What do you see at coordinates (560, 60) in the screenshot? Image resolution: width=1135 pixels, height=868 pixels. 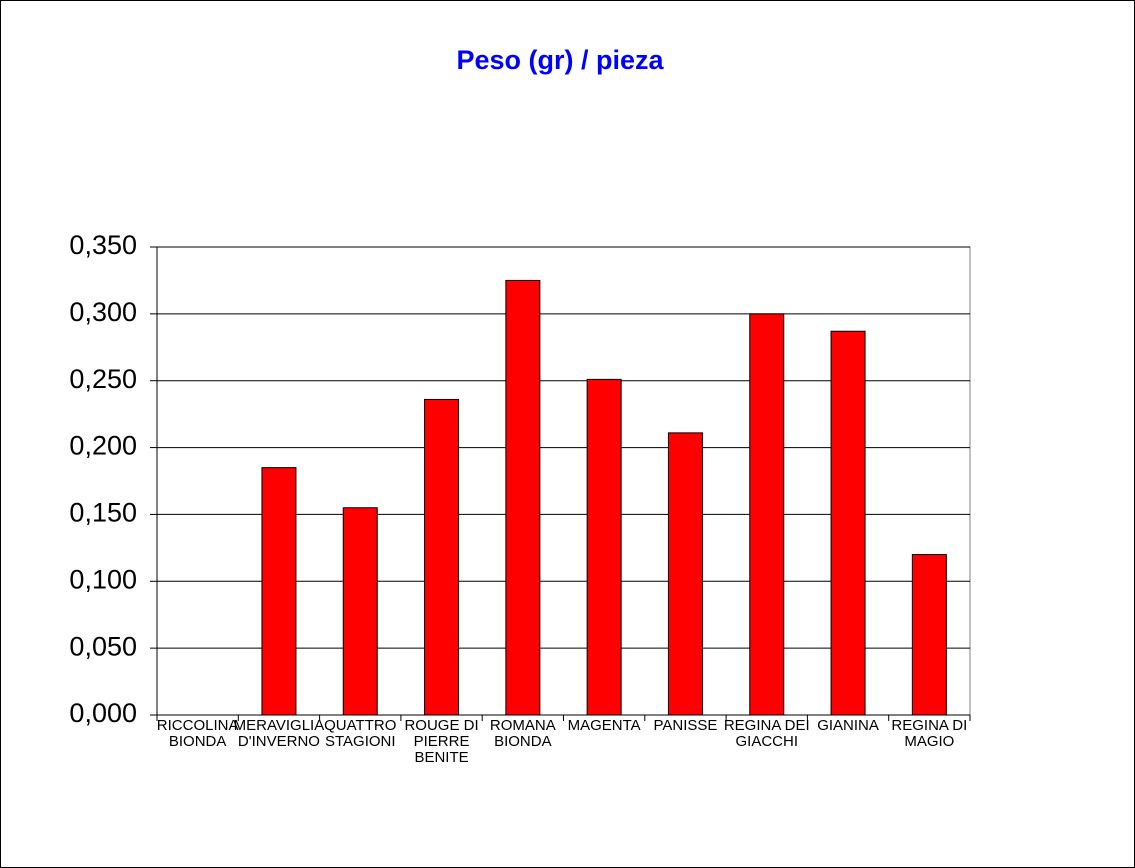 I see `chart-title: Peso (gr) / pieza` at bounding box center [560, 60].